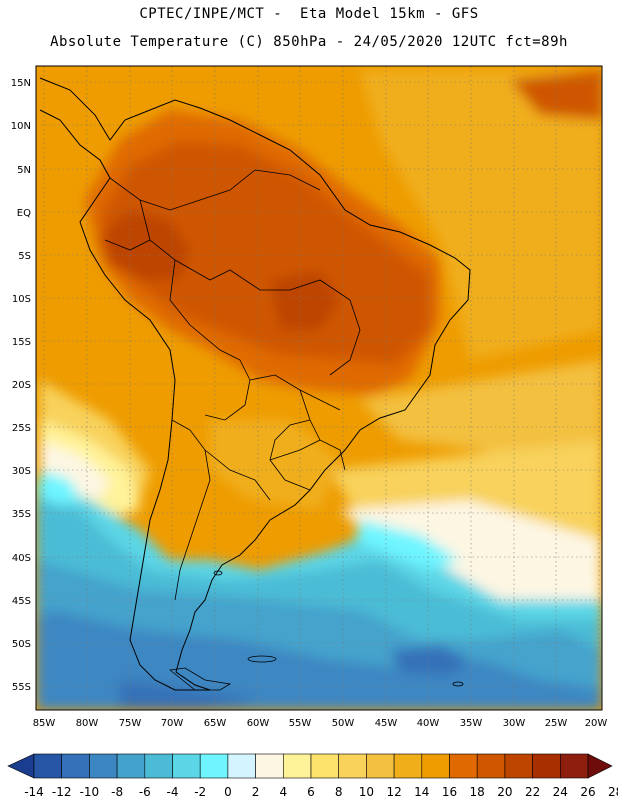  I want to click on colorbar-right-arrow, so click(600, 766).